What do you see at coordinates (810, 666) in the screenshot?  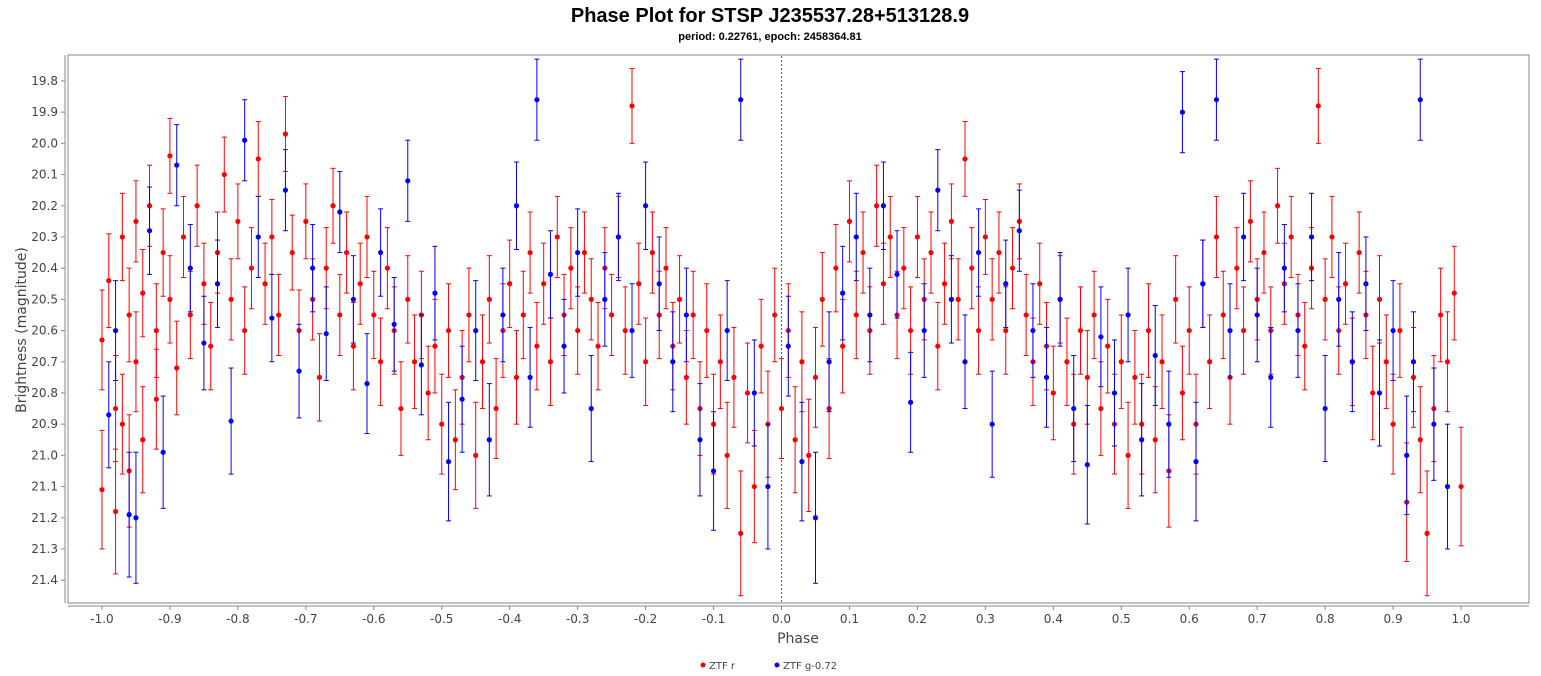 I see `legend-label-ztf-g: ZTF g-0.72` at bounding box center [810, 666].